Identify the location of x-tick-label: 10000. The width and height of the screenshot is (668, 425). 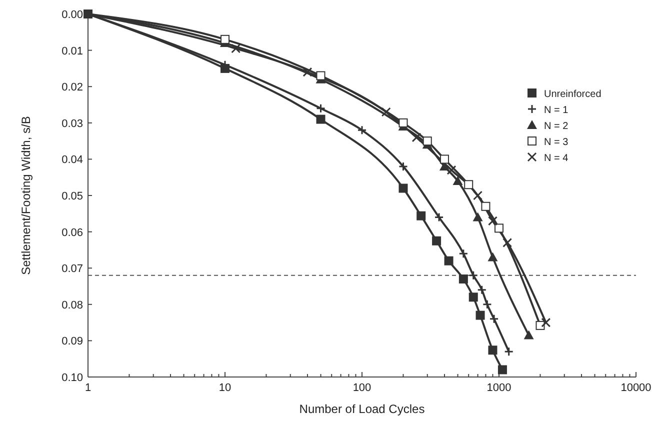
(636, 388).